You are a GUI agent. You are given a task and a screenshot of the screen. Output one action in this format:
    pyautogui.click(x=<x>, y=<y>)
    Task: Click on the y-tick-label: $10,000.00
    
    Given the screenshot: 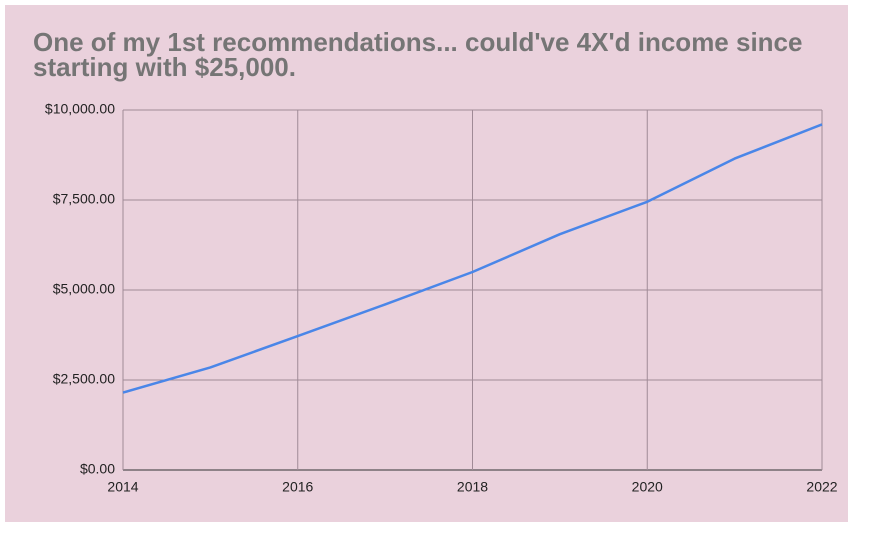 What is the action you would take?
    pyautogui.click(x=80, y=109)
    